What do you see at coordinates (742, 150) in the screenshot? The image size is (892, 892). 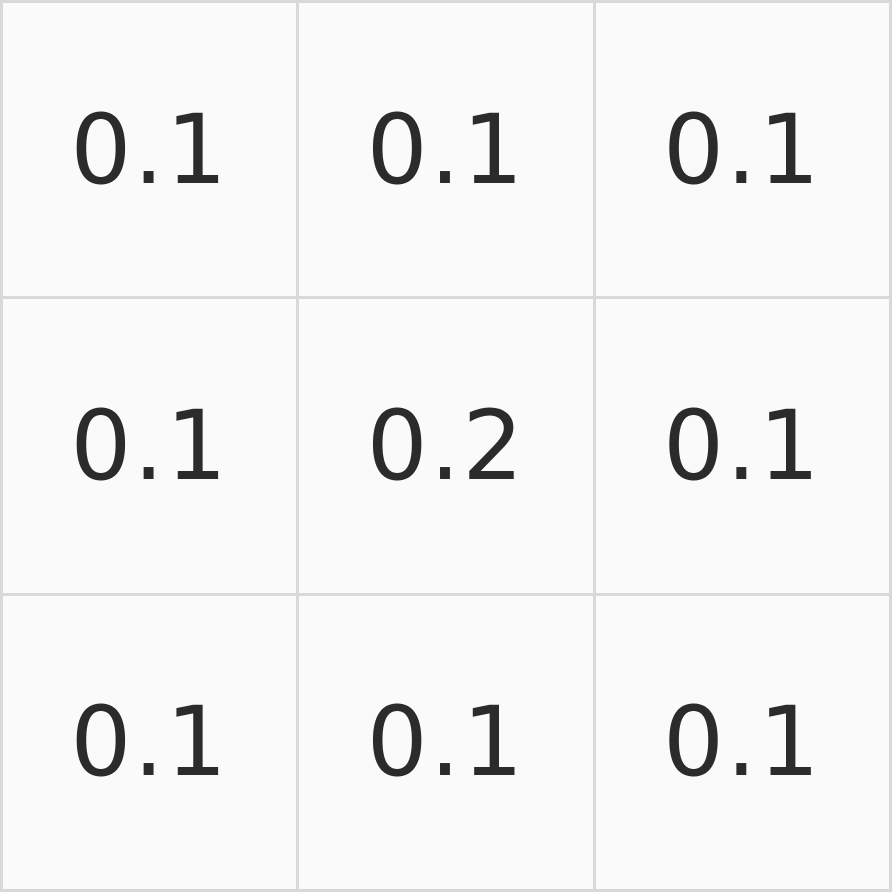 I see `kernel-cell-r1-c3: 0.1` at bounding box center [742, 150].